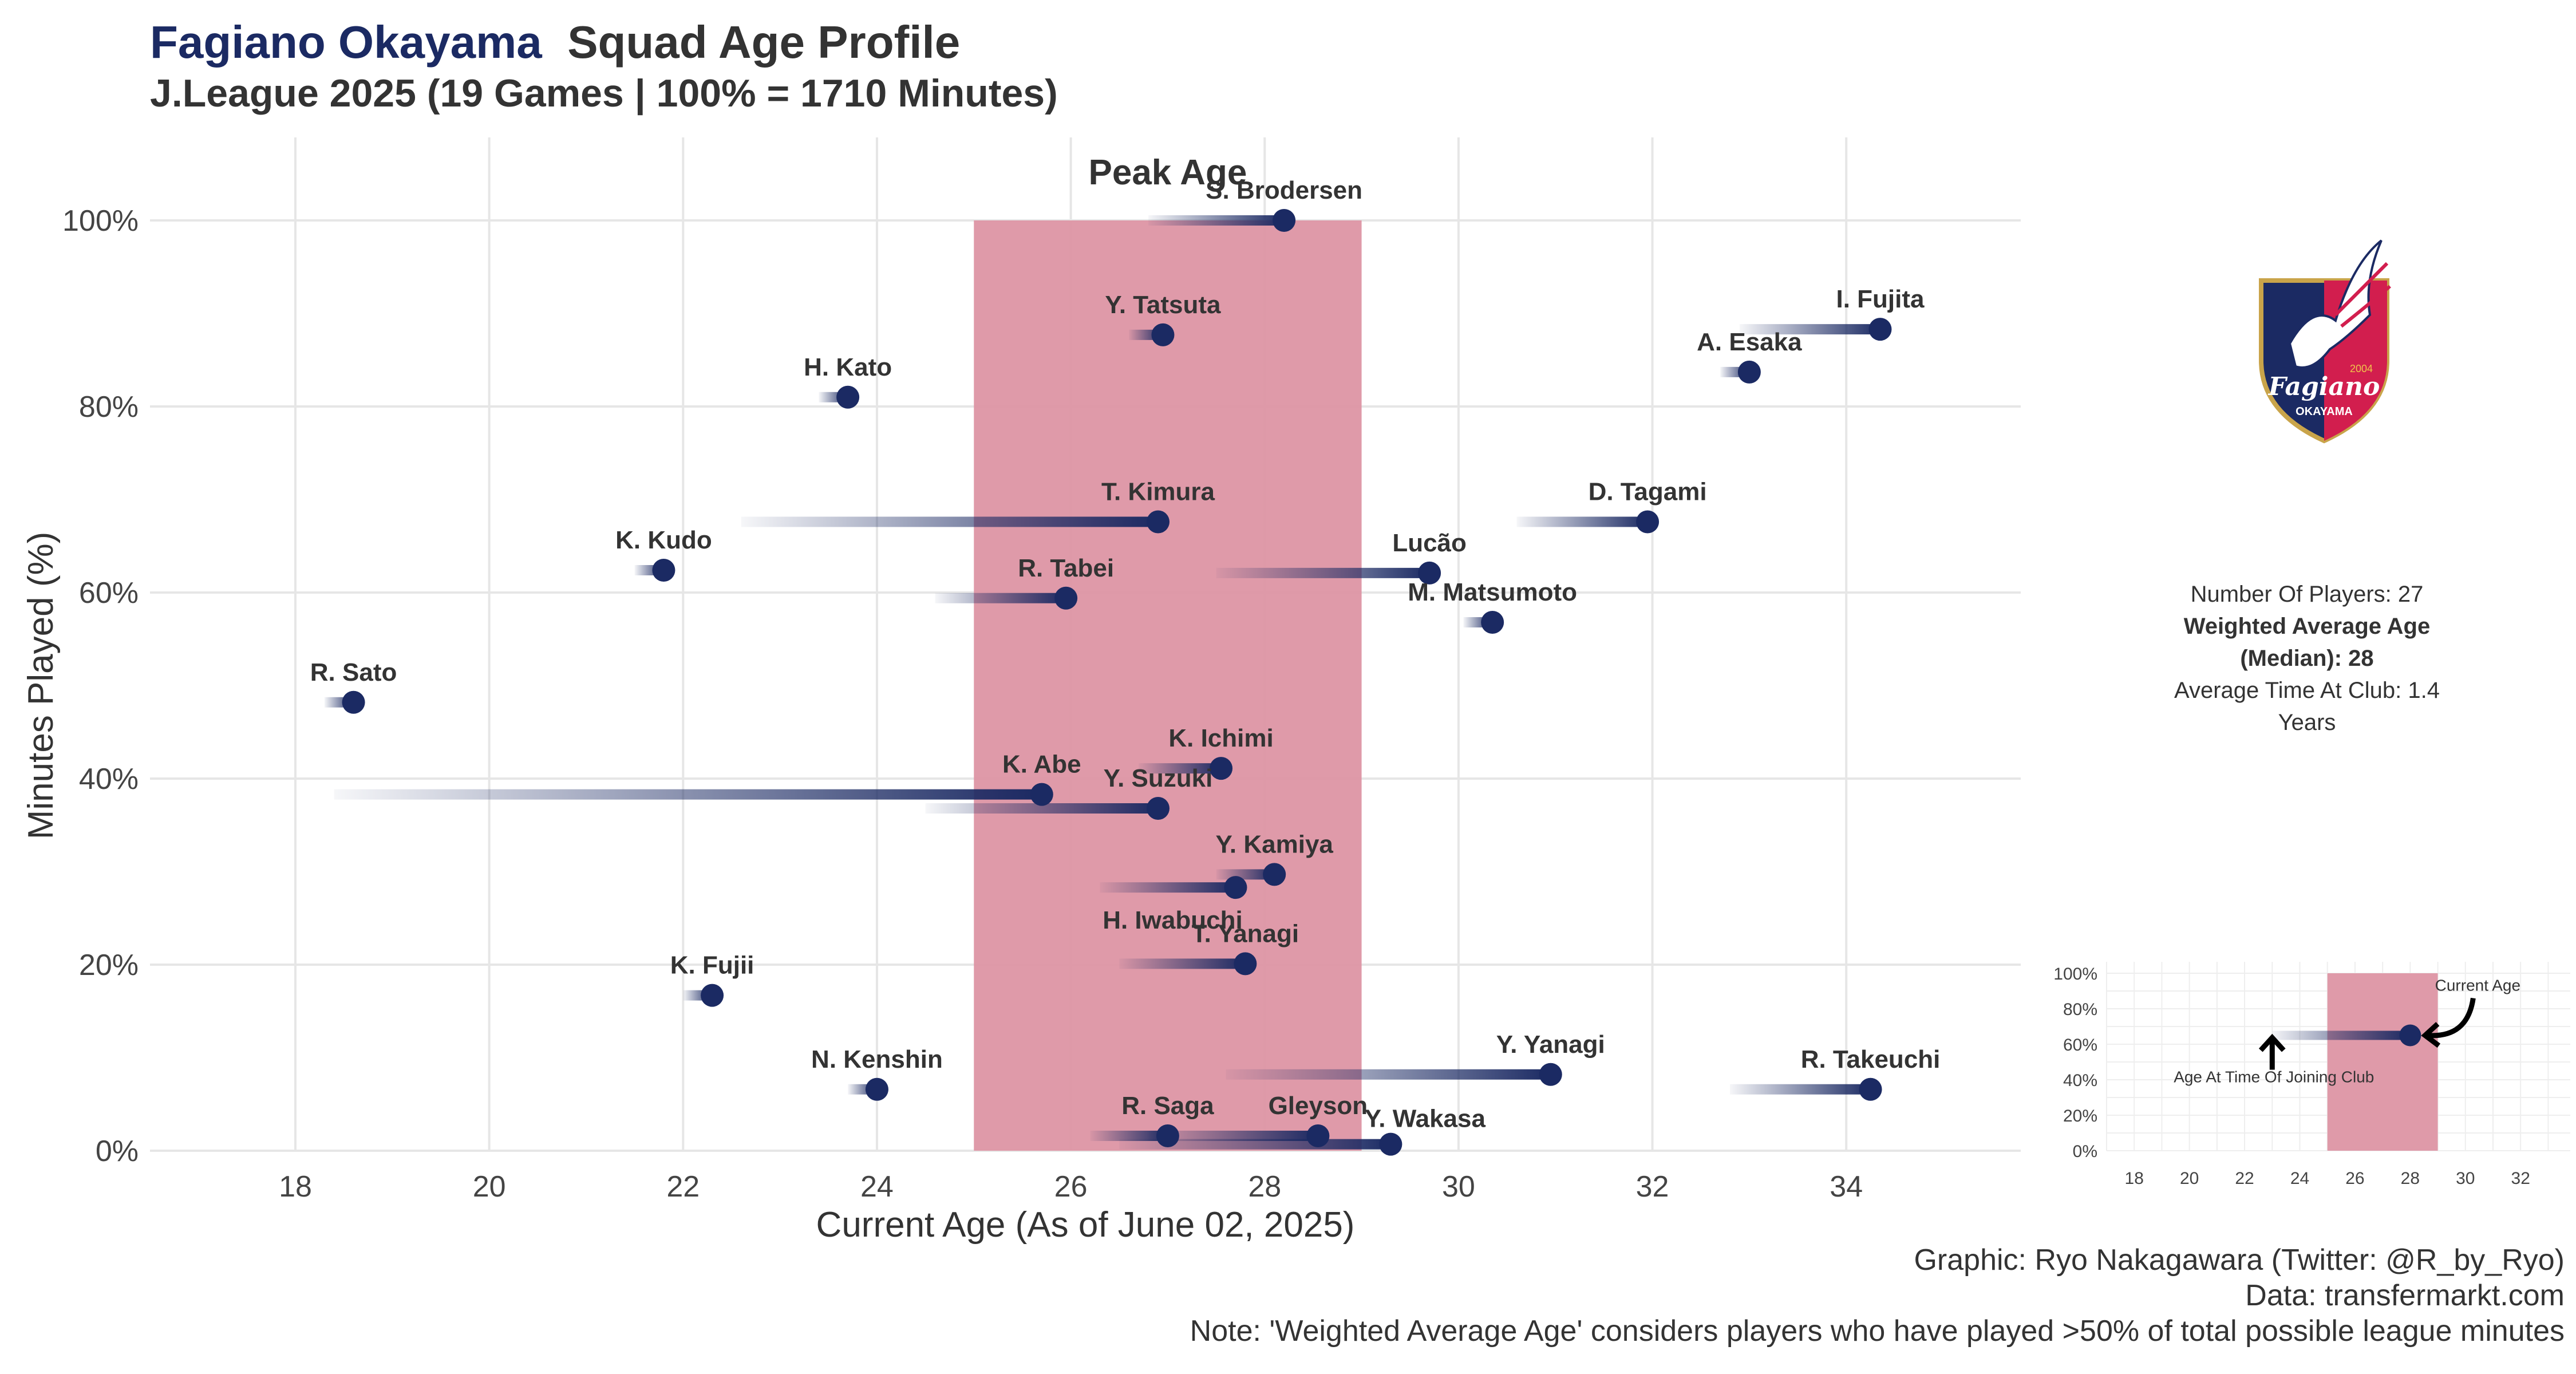 This screenshot has width=2576, height=1374. Describe the element at coordinates (1167, 1106) in the screenshot. I see `player-label: R. Saga` at that location.